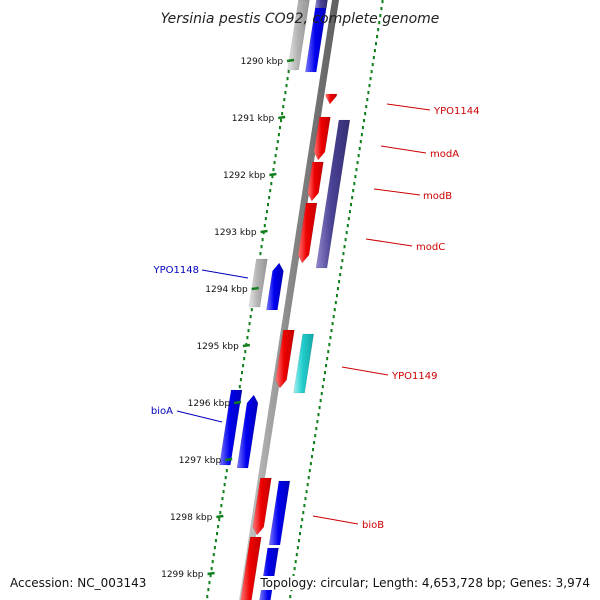  Describe the element at coordinates (226, 290) in the screenshot. I see `tick-label: 1294 kbp` at that location.